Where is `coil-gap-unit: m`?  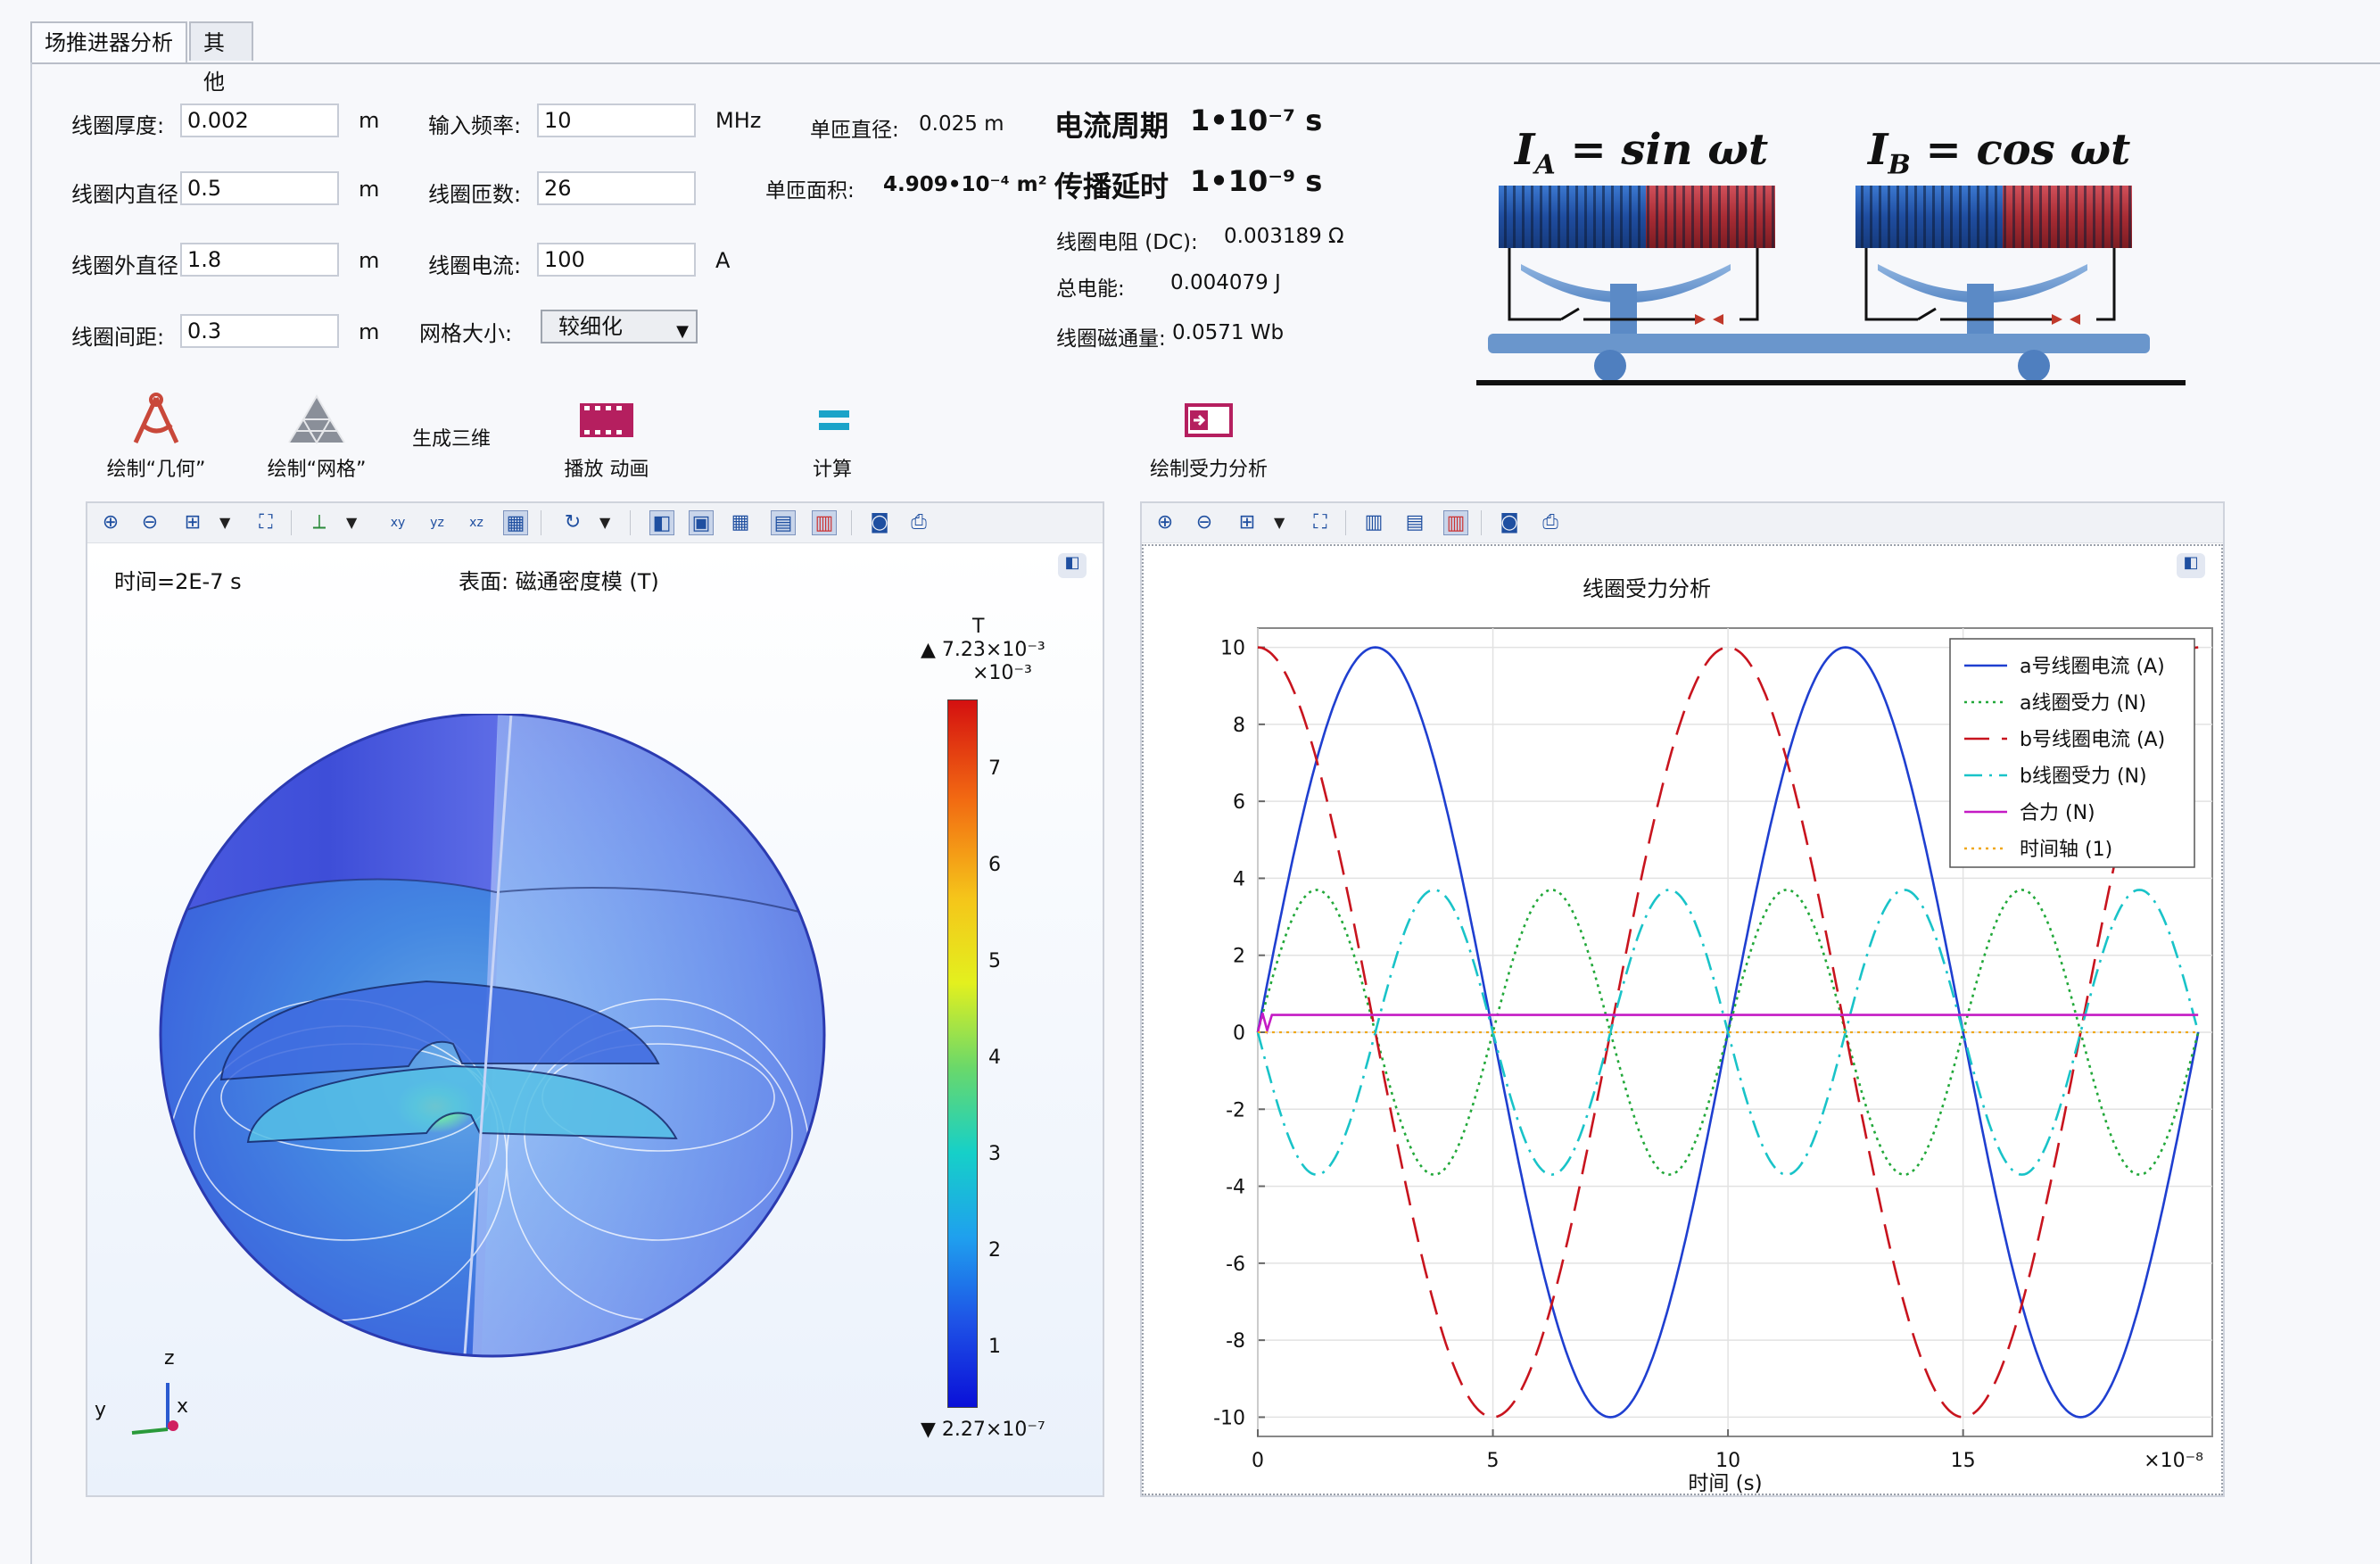
coil-gap-unit: m is located at coordinates (369, 331).